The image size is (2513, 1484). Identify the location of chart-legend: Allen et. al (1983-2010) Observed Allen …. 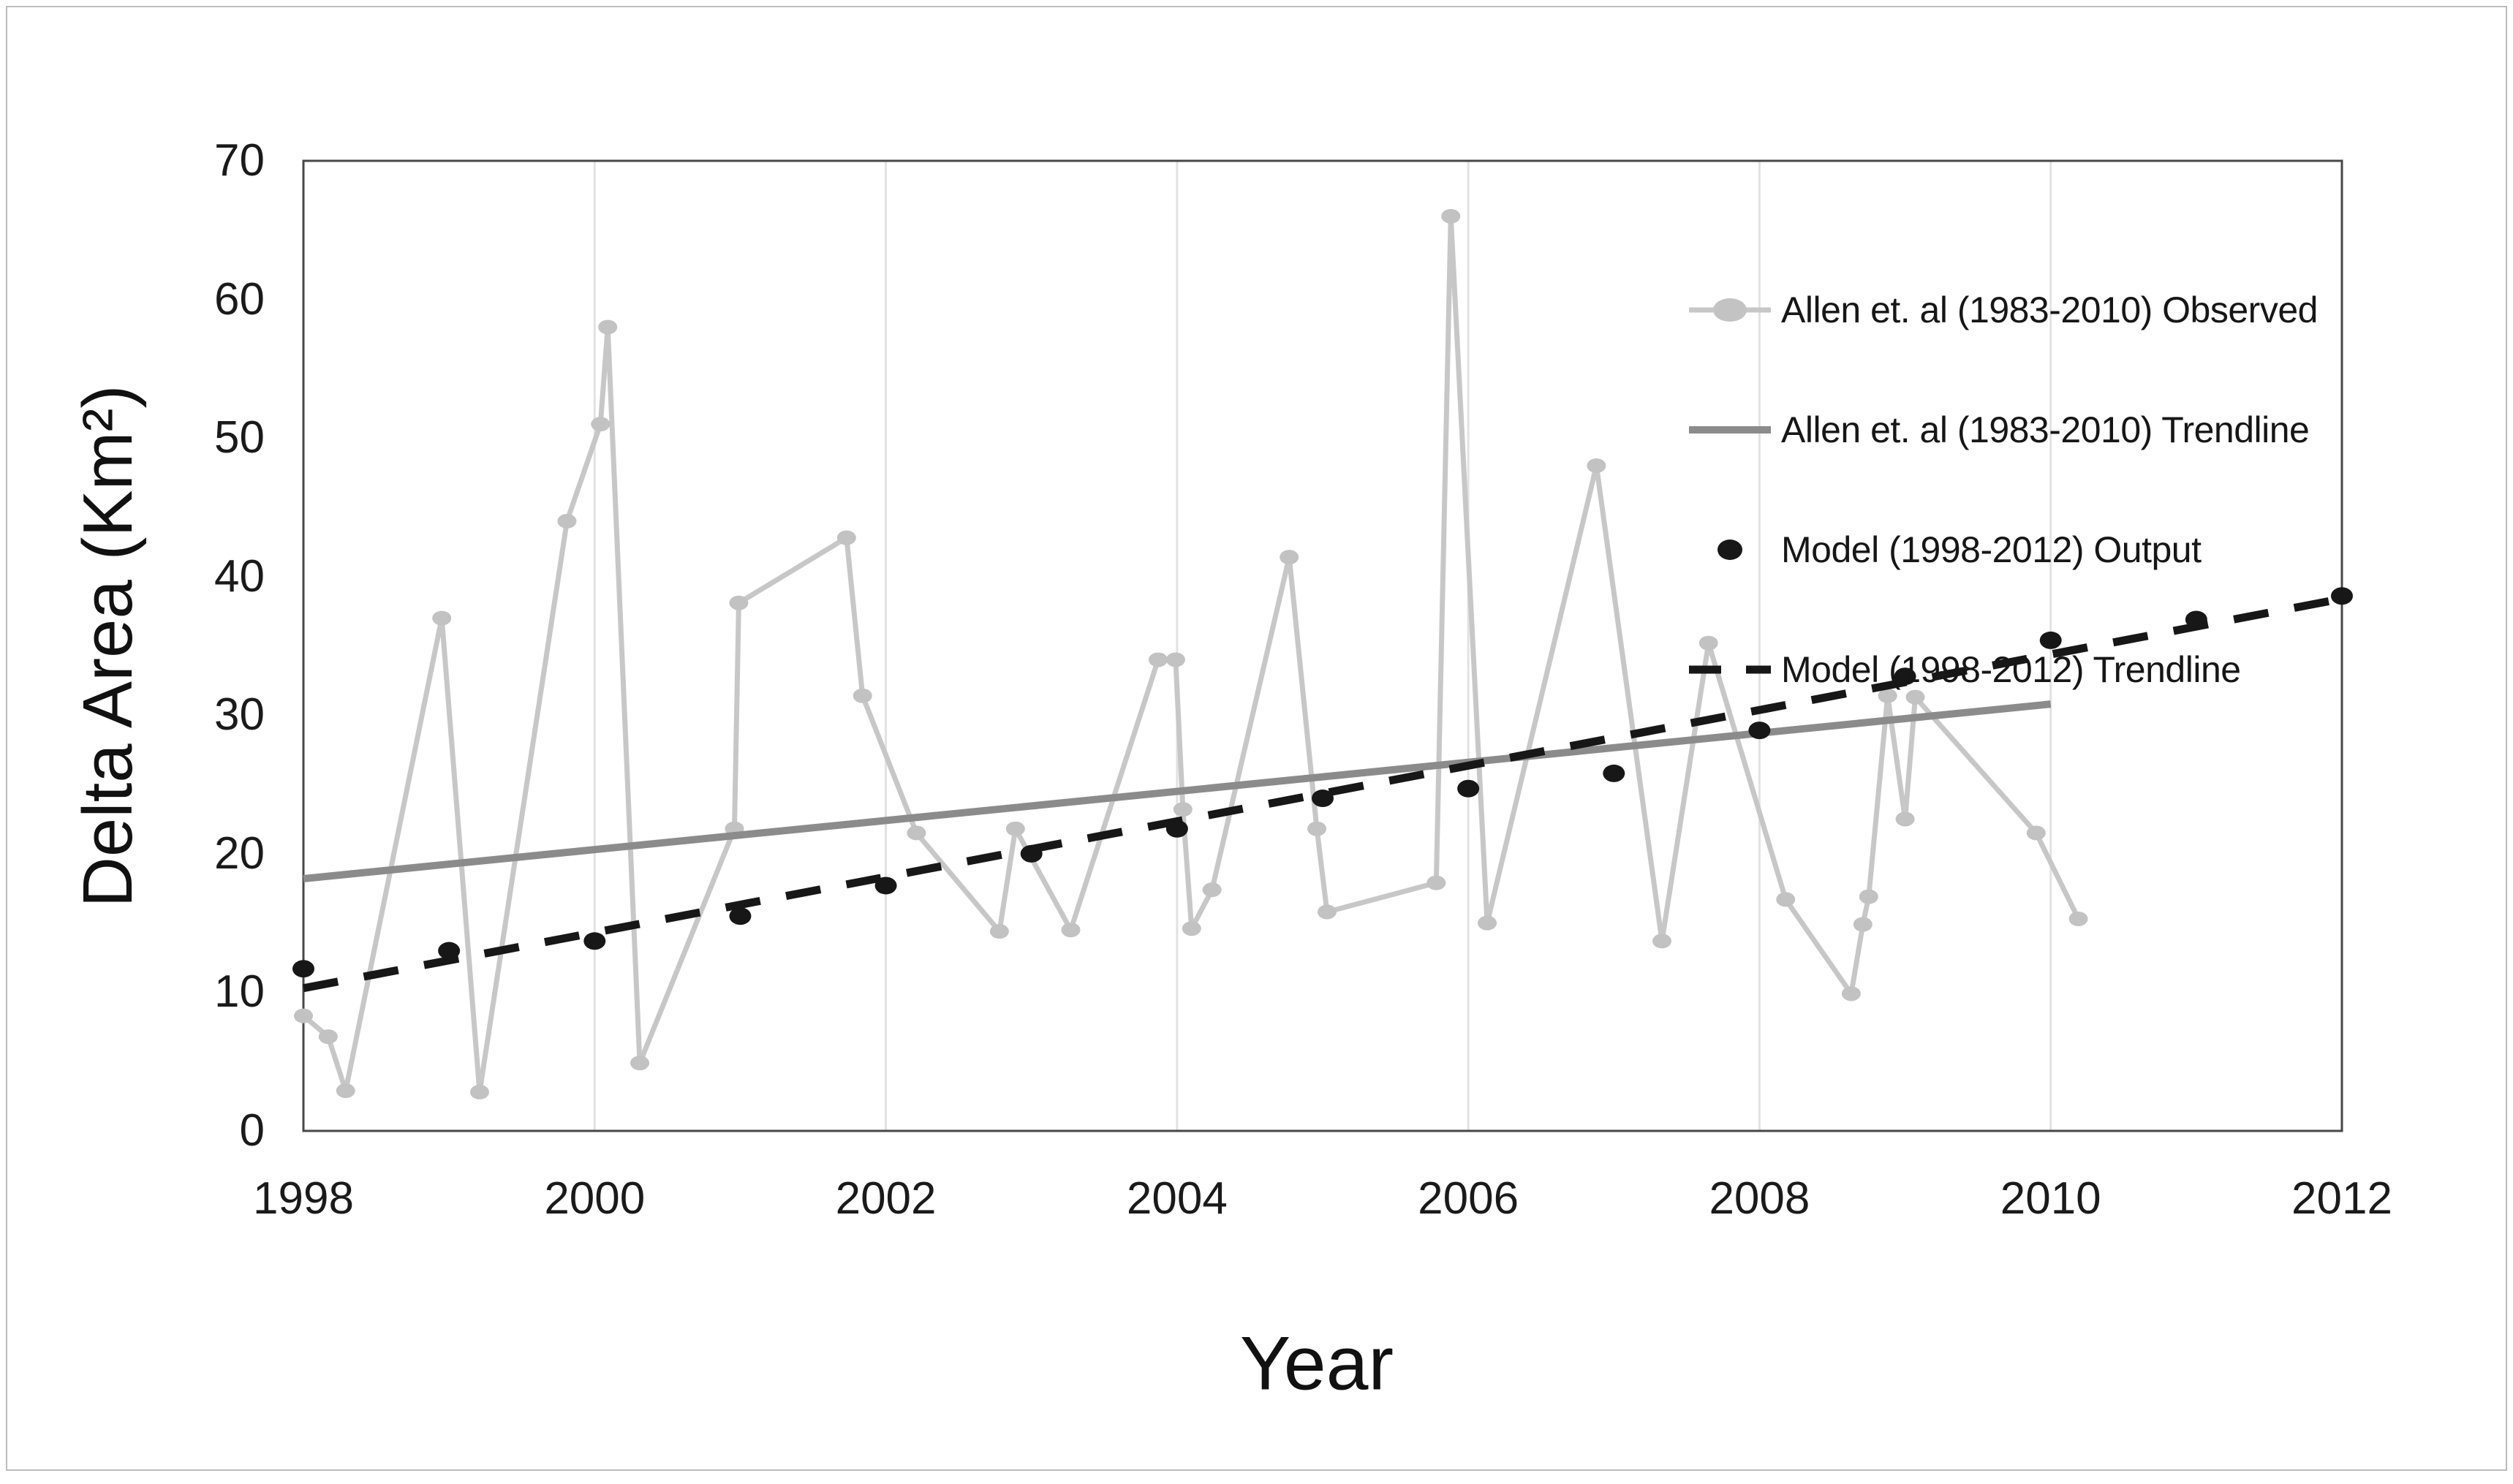
(2003, 490).